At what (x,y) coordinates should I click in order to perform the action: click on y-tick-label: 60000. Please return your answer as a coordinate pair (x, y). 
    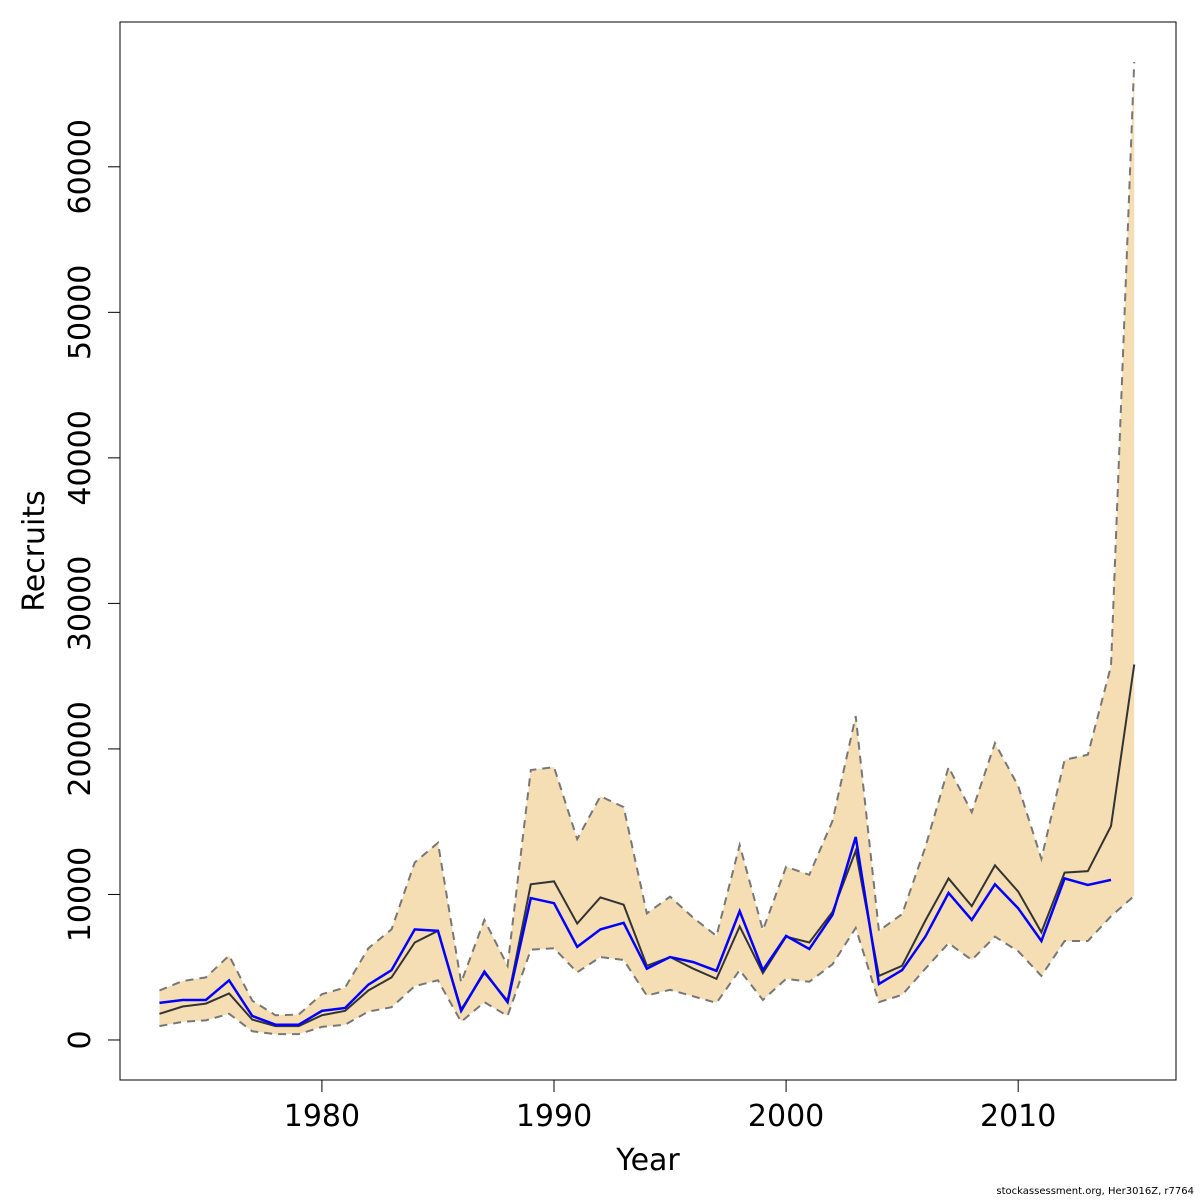
    Looking at the image, I should click on (80, 166).